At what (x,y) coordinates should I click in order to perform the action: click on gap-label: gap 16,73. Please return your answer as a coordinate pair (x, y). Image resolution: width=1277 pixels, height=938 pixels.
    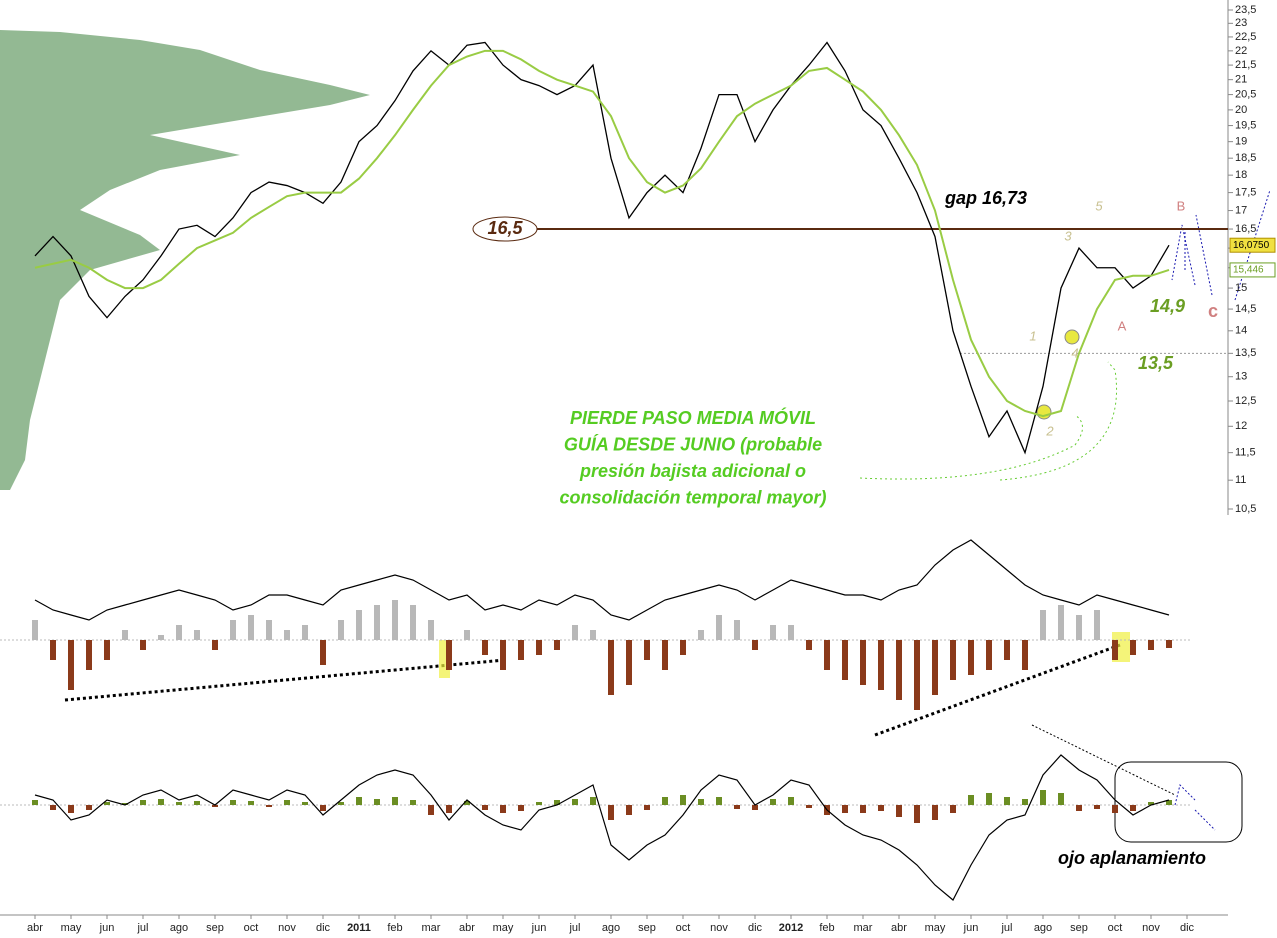
    Looking at the image, I should click on (985, 198).